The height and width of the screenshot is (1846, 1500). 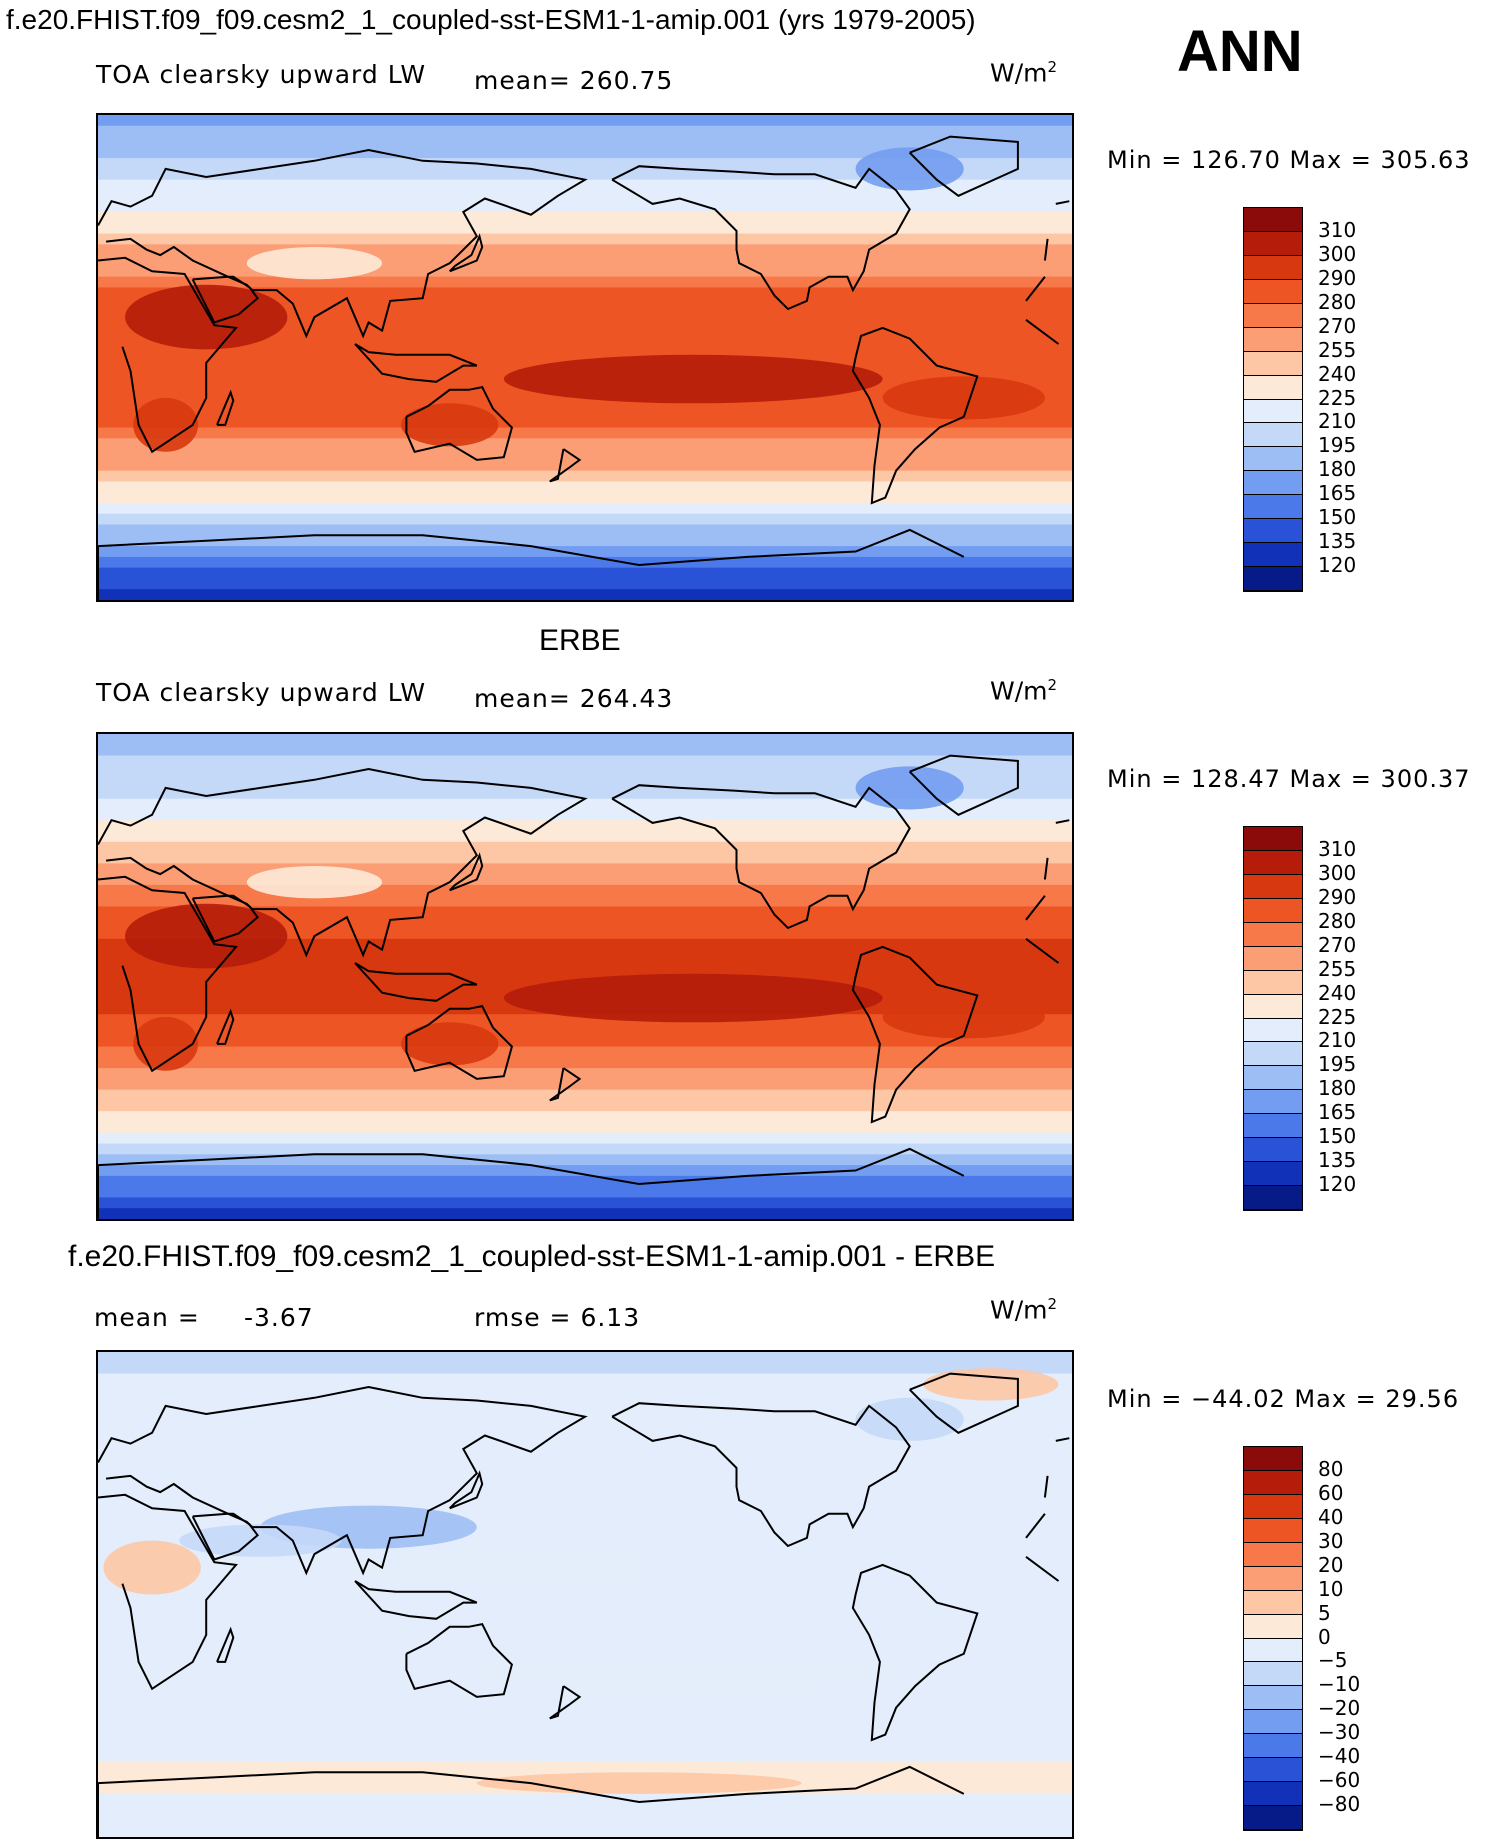 I want to click on colorbar-tick-label: 195, so click(x=1337, y=445).